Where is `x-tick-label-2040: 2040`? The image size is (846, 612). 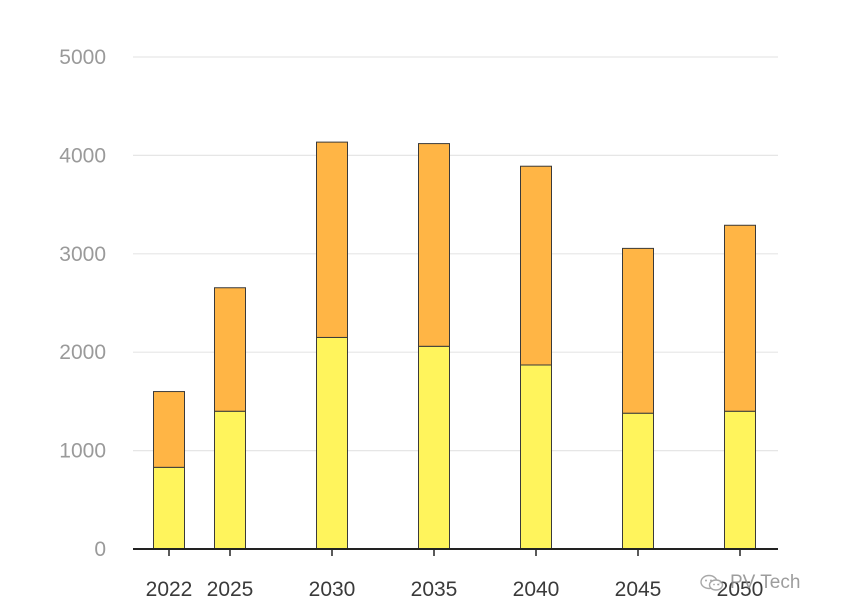 x-tick-label-2040: 2040 is located at coordinates (536, 589).